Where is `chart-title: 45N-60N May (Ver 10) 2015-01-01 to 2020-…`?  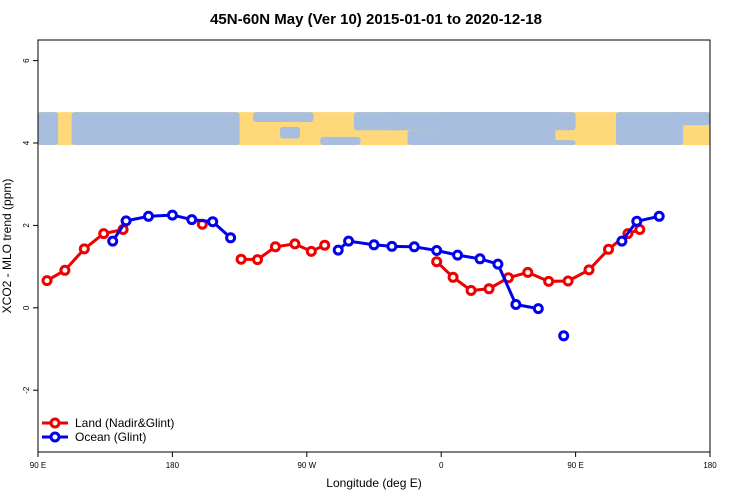
chart-title: 45N-60N May (Ver 10) 2015-01-01 to 2020-… is located at coordinates (376, 19).